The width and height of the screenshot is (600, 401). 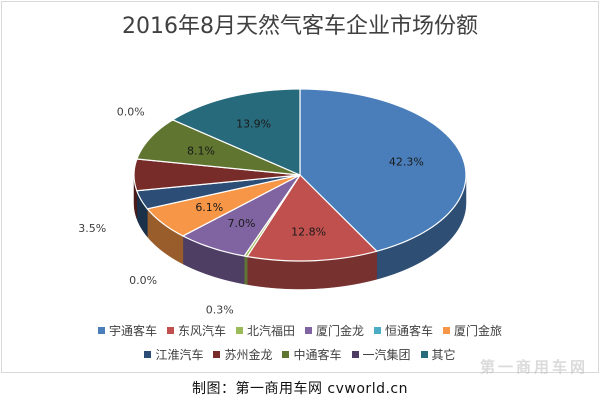 What do you see at coordinates (478, 330) in the screenshot?
I see `legend-label-5: 厦门金旅` at bounding box center [478, 330].